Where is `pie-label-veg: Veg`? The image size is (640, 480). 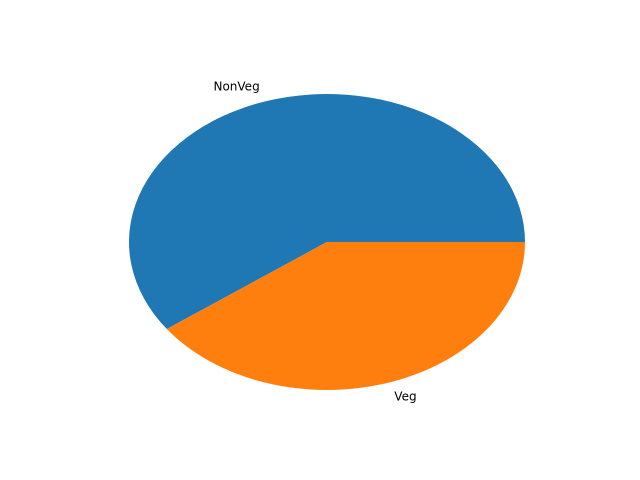 pie-label-veg: Veg is located at coordinates (405, 396).